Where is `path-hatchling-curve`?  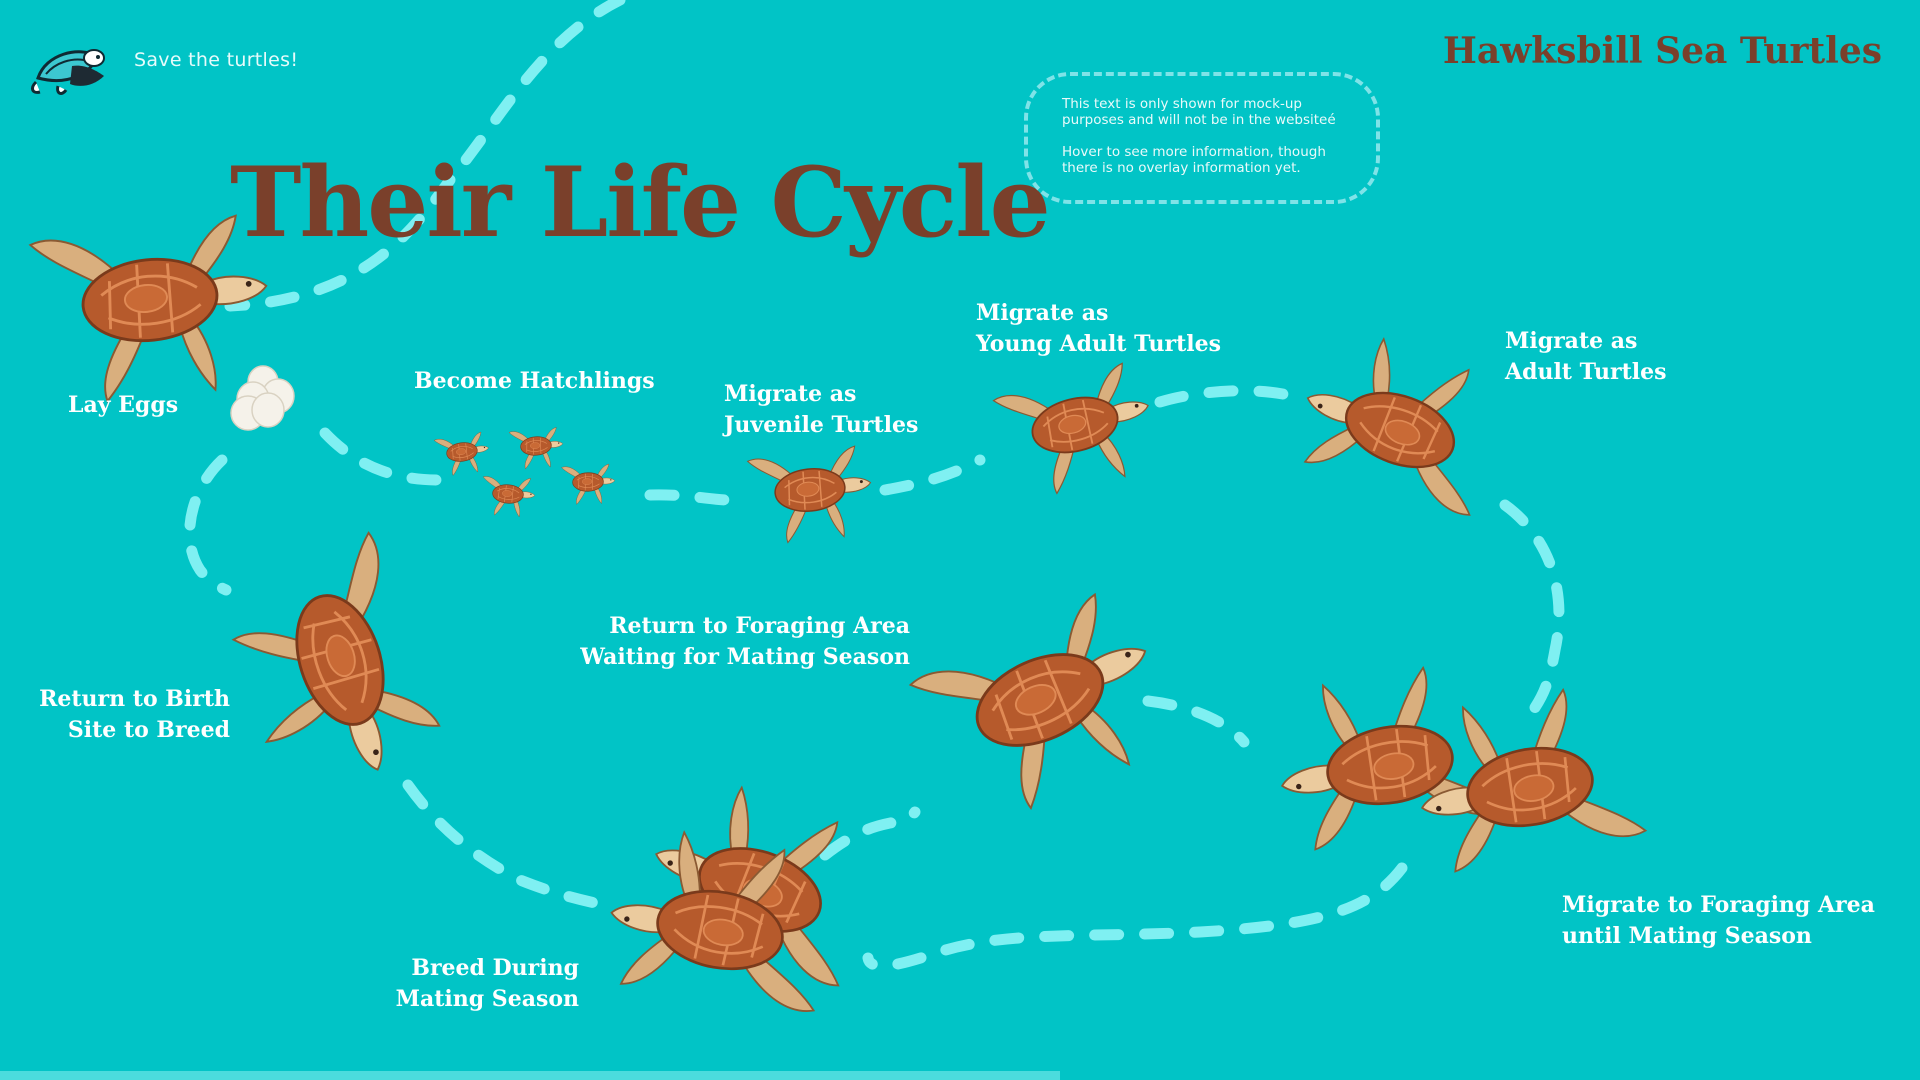 path-hatchling-curve is located at coordinates (382, 456).